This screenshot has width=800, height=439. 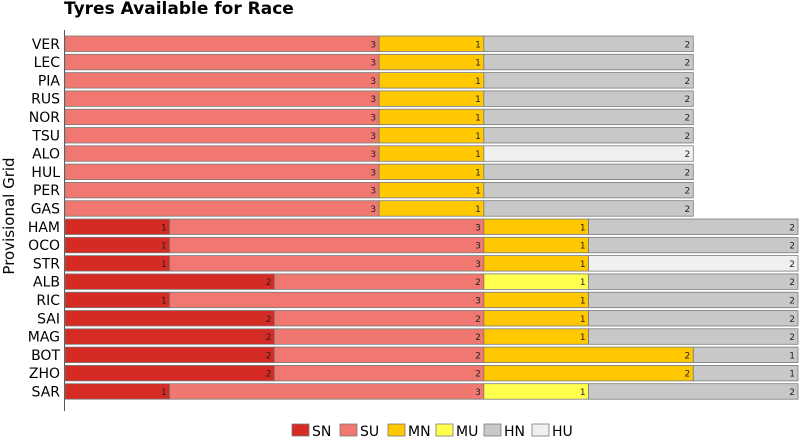 I want to click on bar-label-zho-hn: 1, so click(x=792, y=375).